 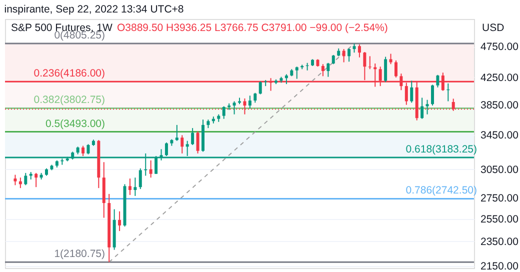 I want to click on y-tick-label: 4750.00, so click(x=499, y=47).